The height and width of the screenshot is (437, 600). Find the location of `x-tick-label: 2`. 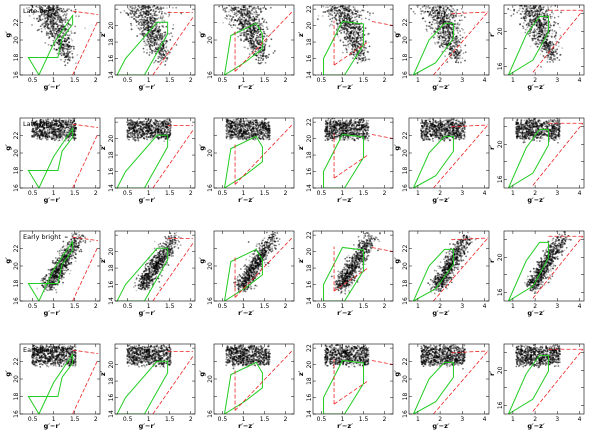

x-tick-label: 2 is located at coordinates (286, 80).